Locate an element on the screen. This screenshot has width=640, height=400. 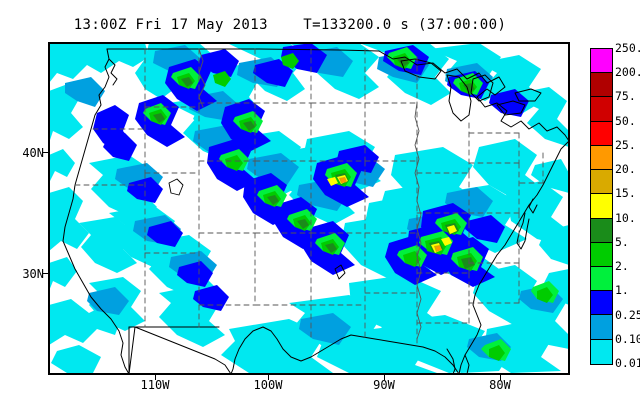
x-tick-label: 100W is located at coordinates (268, 385).